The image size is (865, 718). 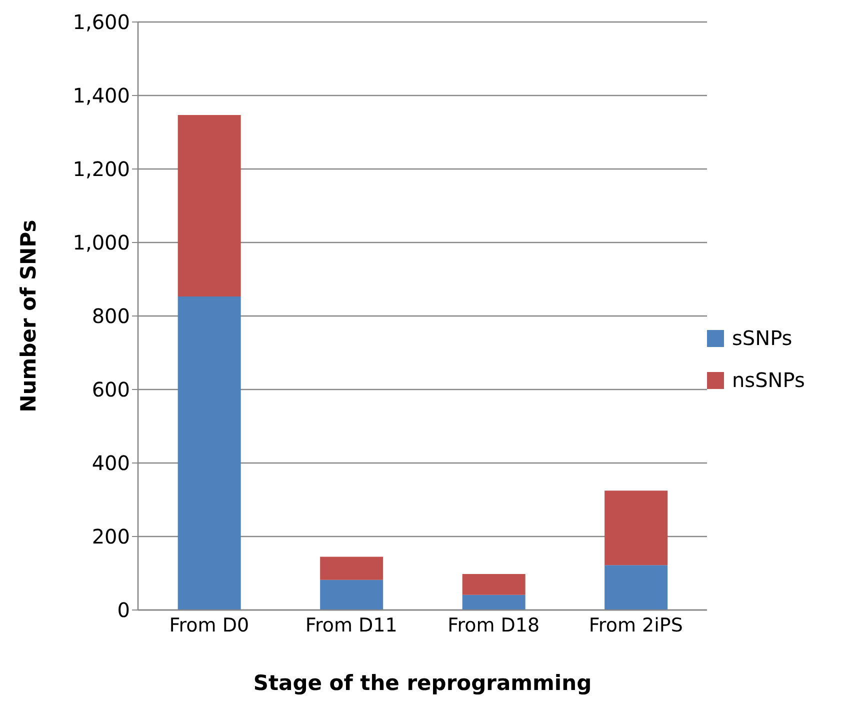 What do you see at coordinates (422, 683) in the screenshot?
I see `x-axis-title: Stage of the reprogramming` at bounding box center [422, 683].